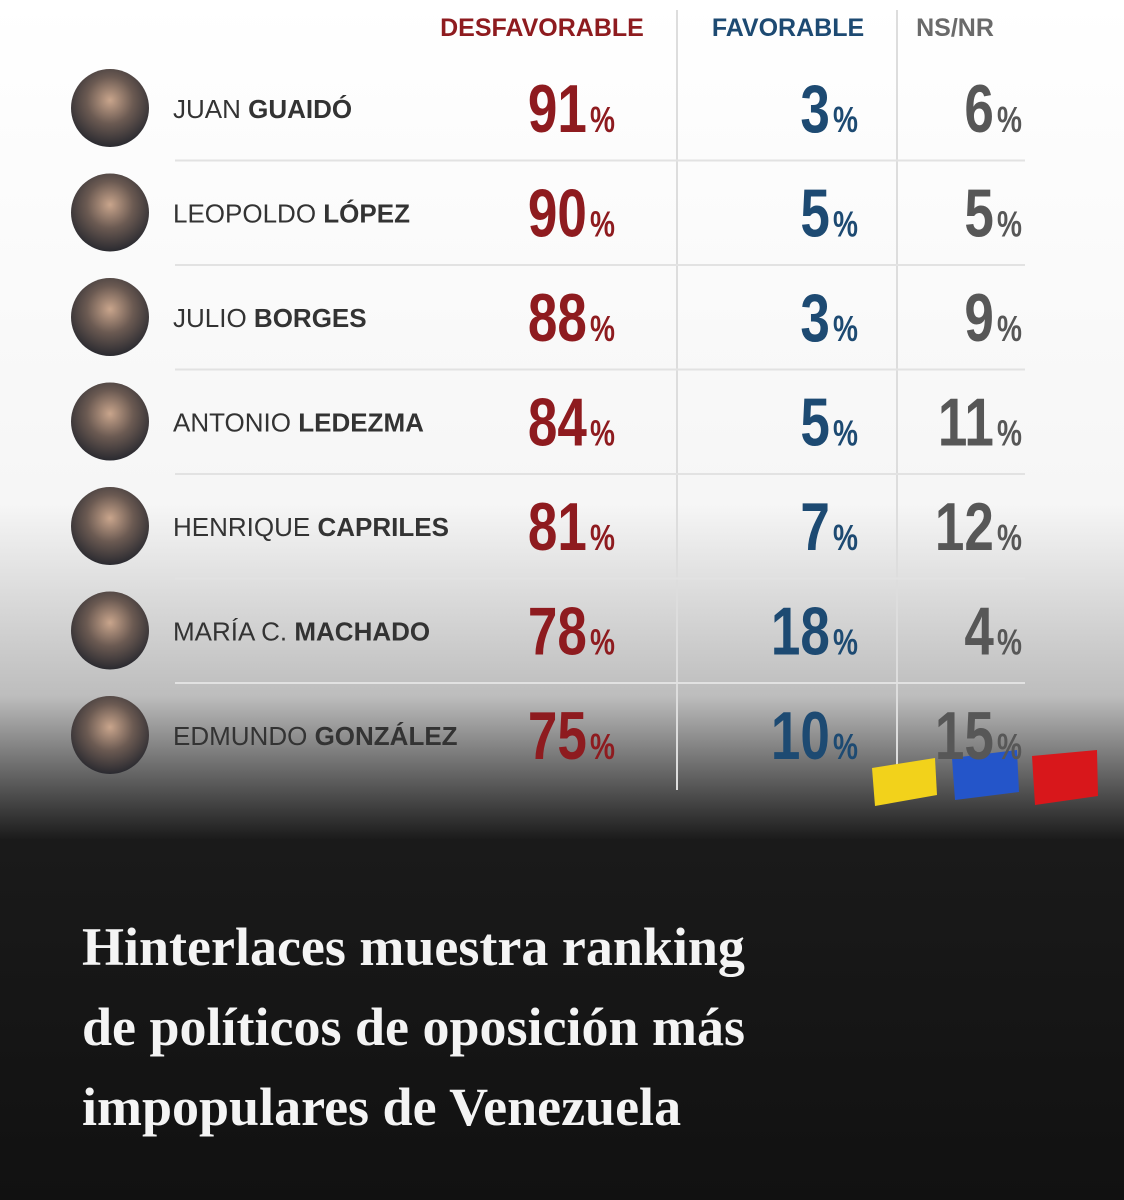  What do you see at coordinates (1065, 777) in the screenshot?
I see `flag-red` at bounding box center [1065, 777].